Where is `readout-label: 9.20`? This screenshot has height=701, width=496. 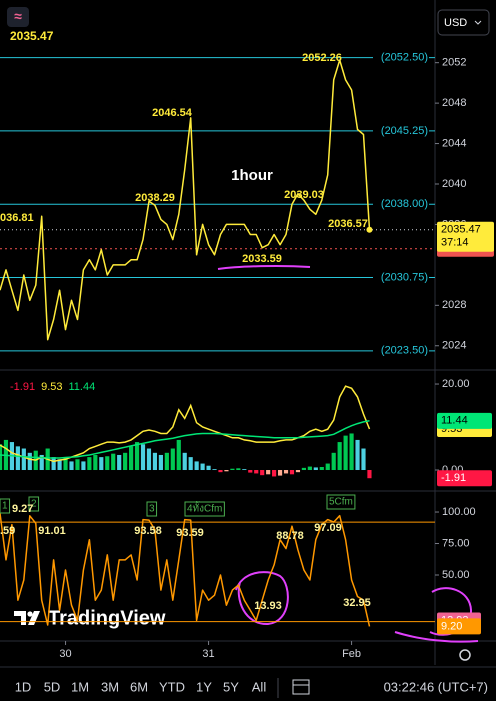
readout-label: 9.20 is located at coordinates (451, 626).